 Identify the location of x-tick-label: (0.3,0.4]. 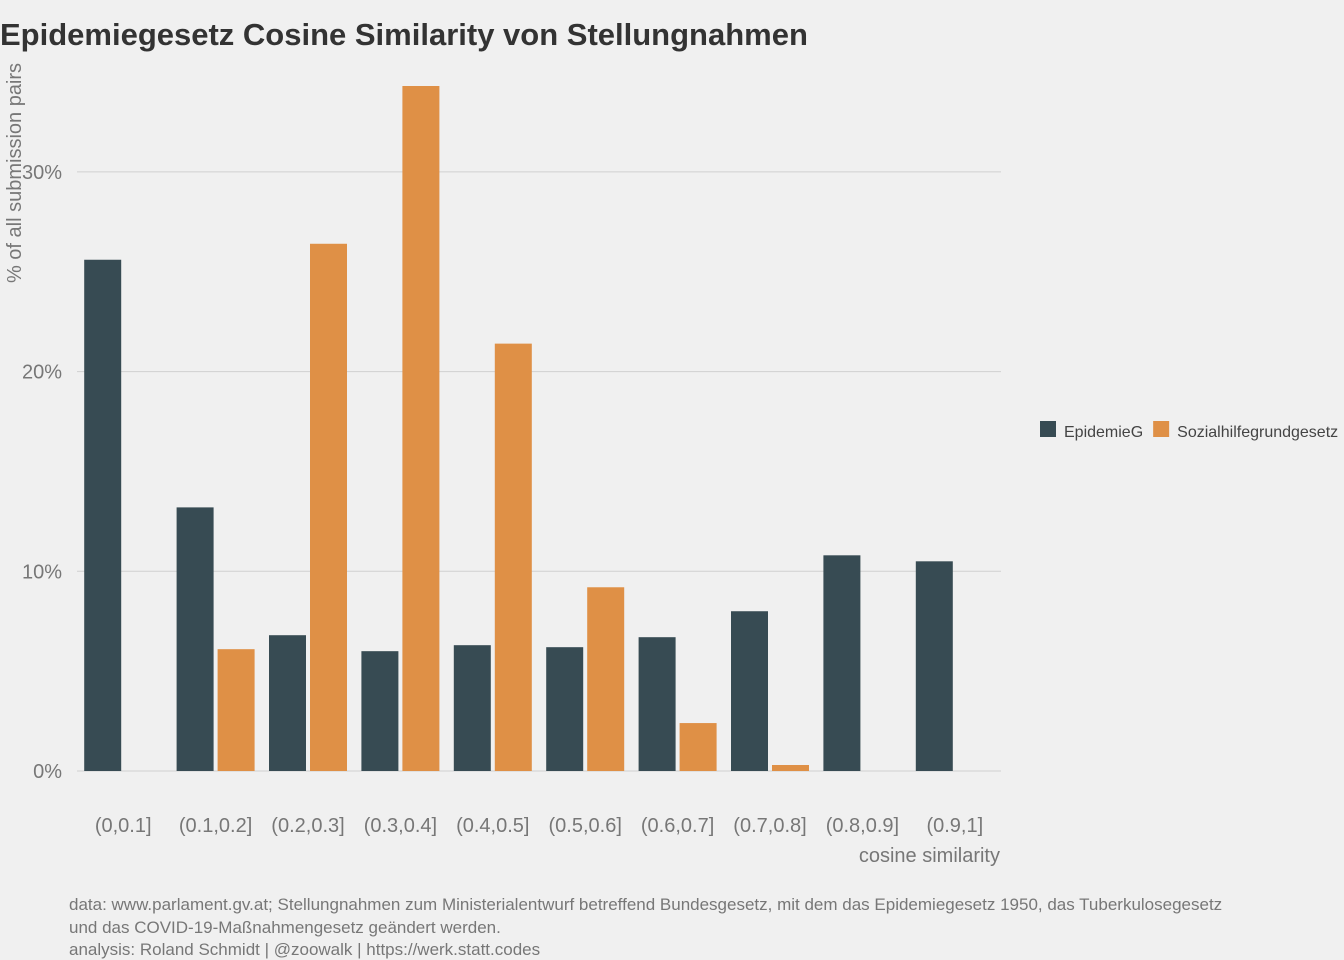
(400, 826).